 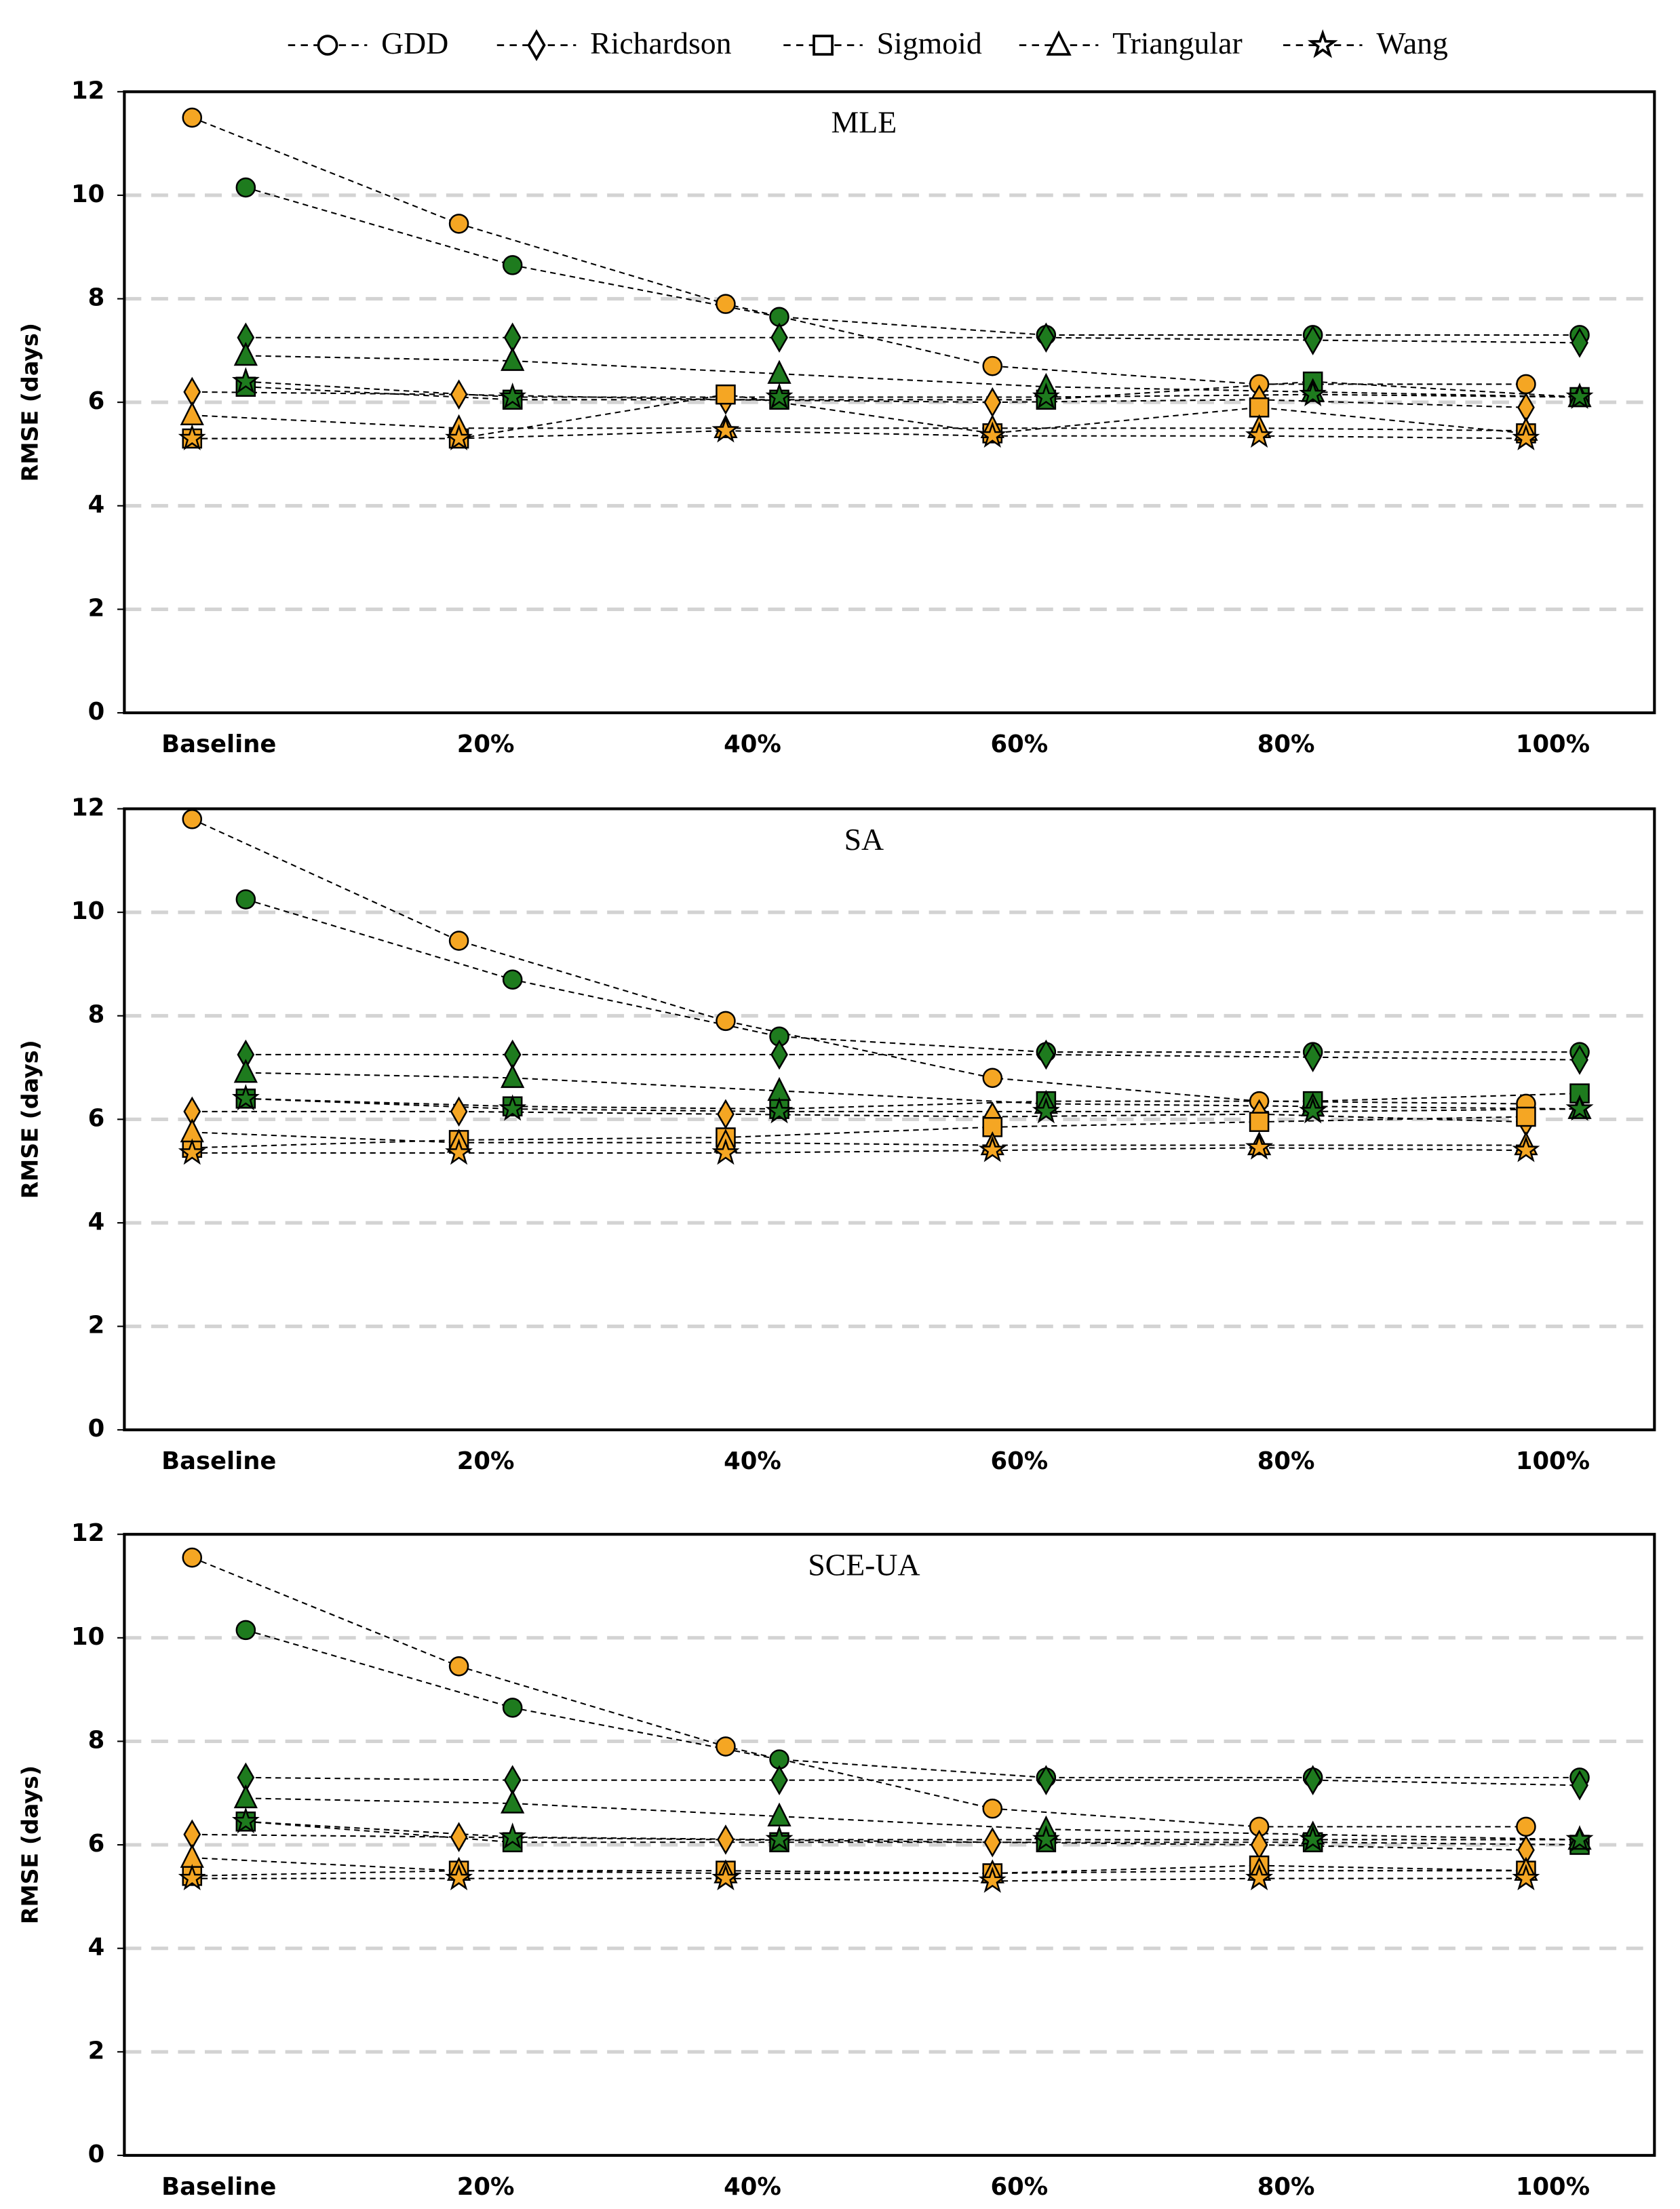 I want to click on legend-label: Triangular, so click(x=1178, y=43).